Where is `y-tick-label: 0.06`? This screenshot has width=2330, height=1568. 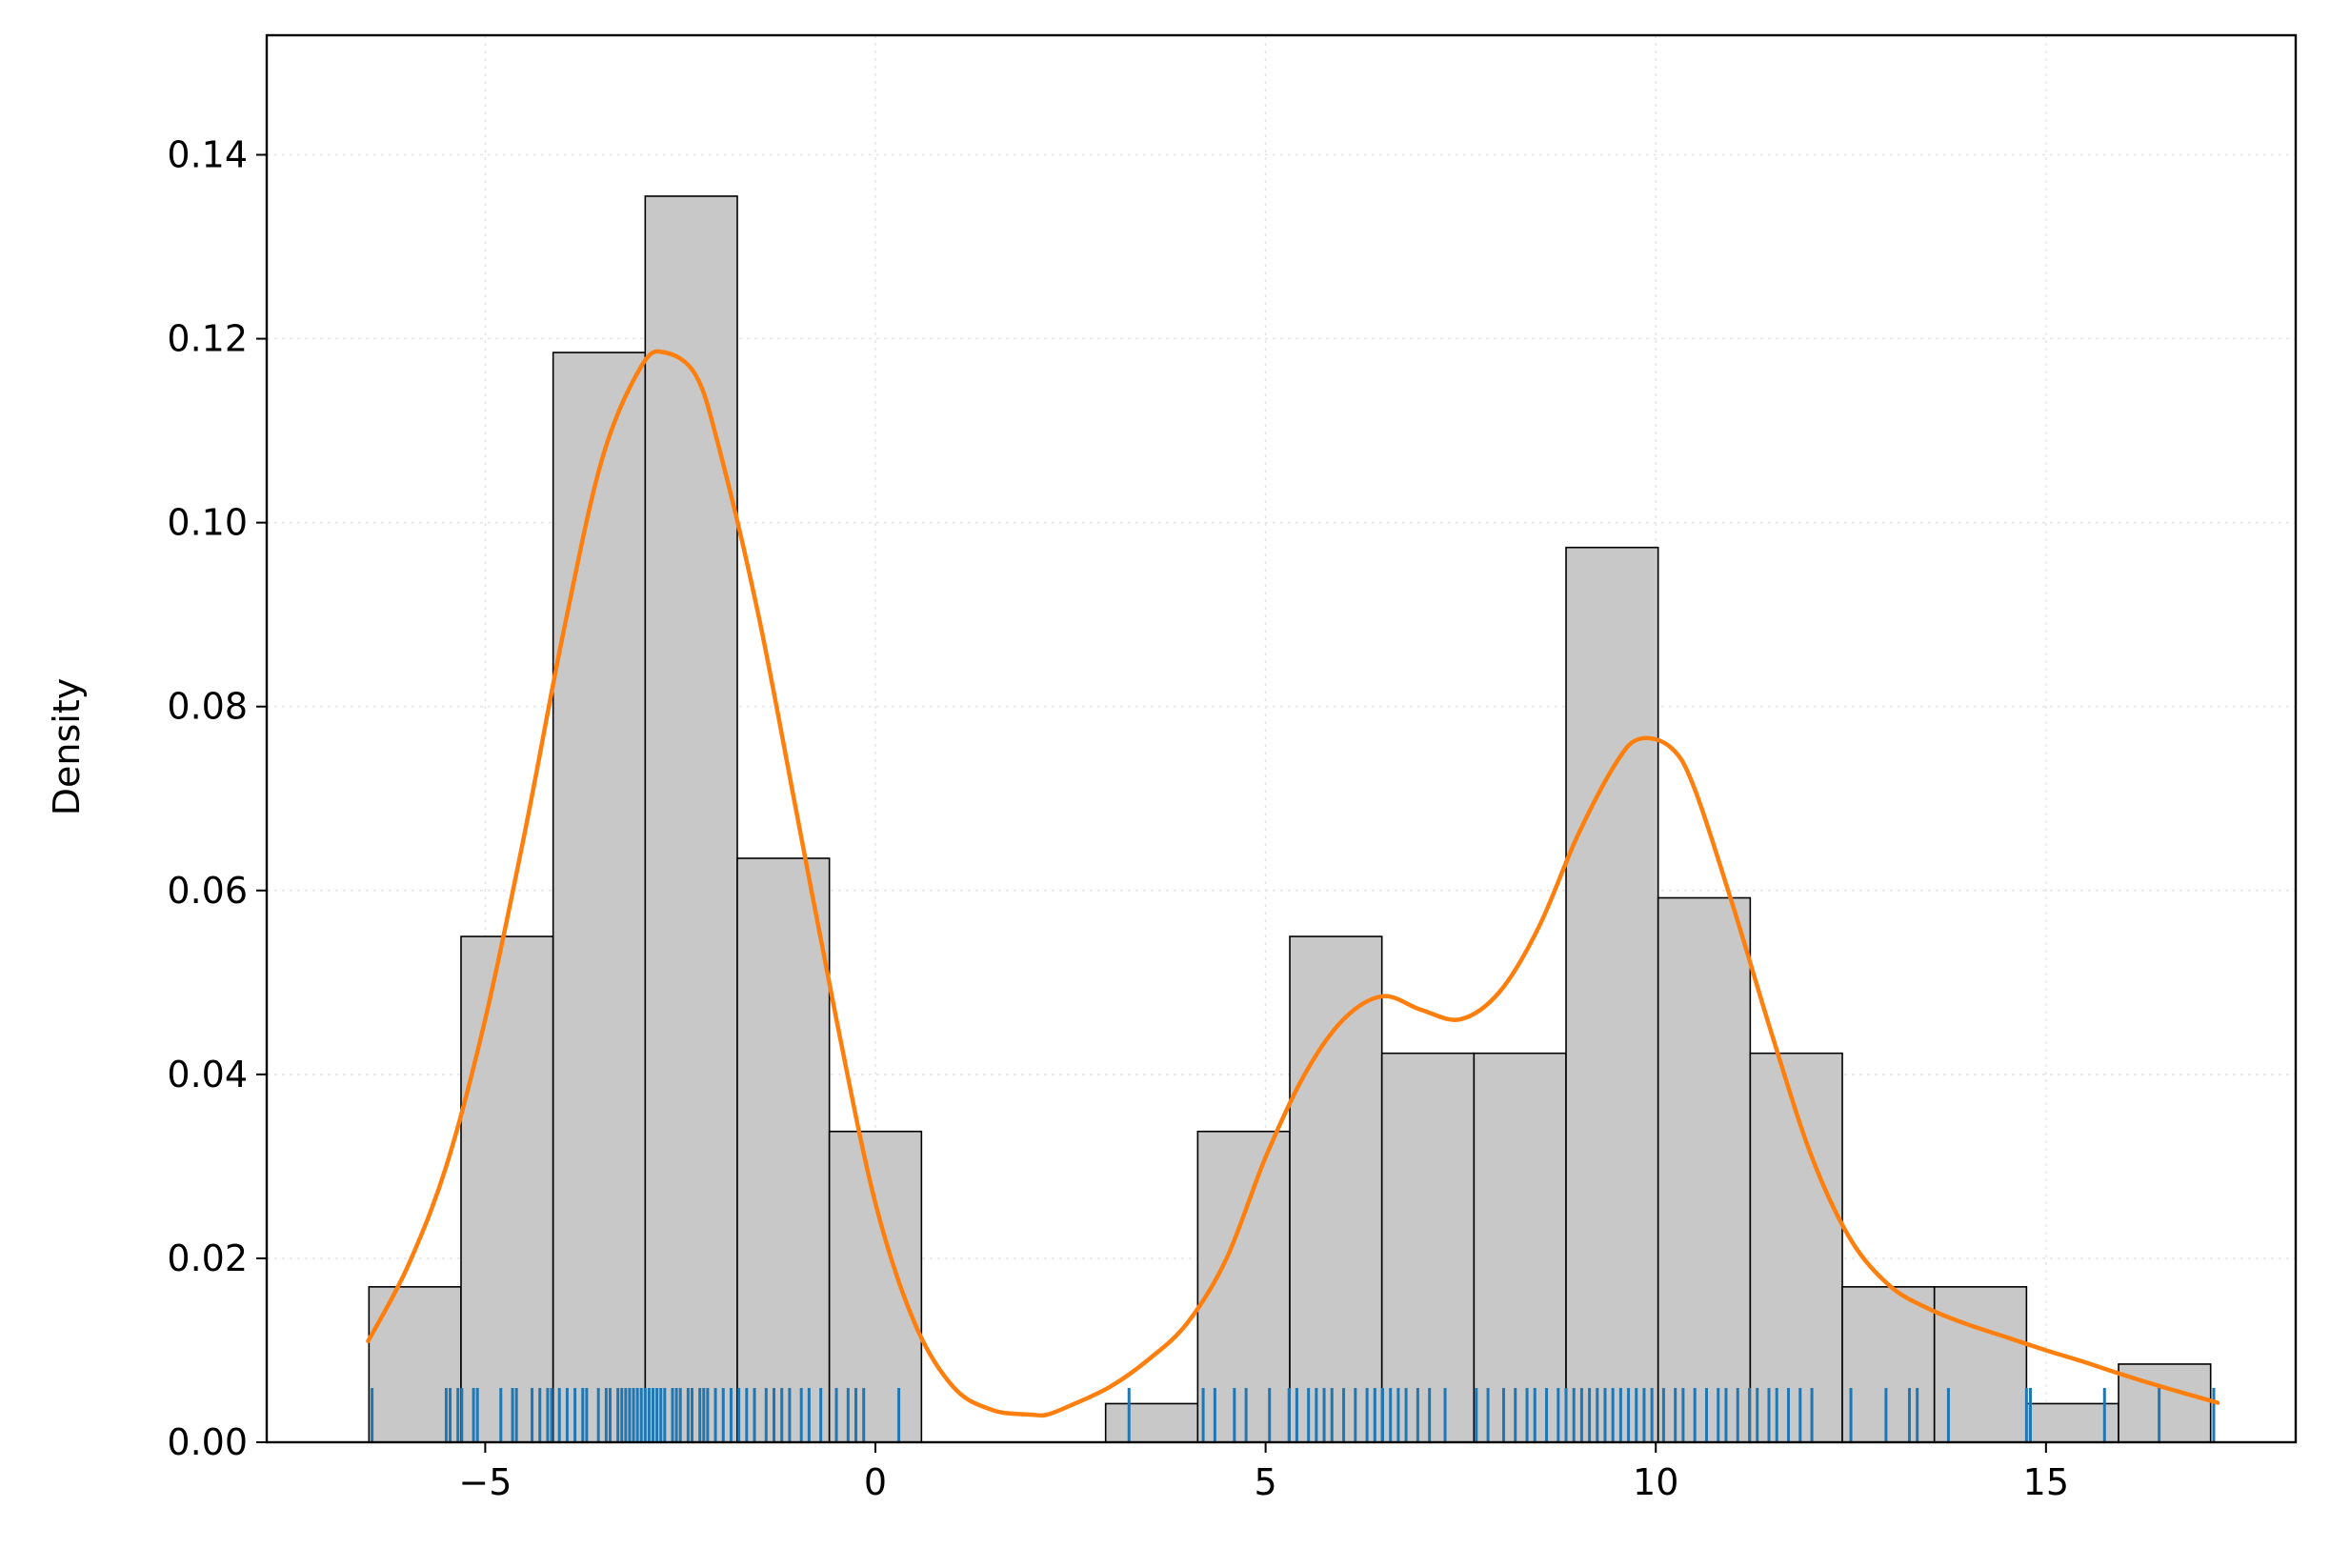 y-tick-label: 0.06 is located at coordinates (207, 891).